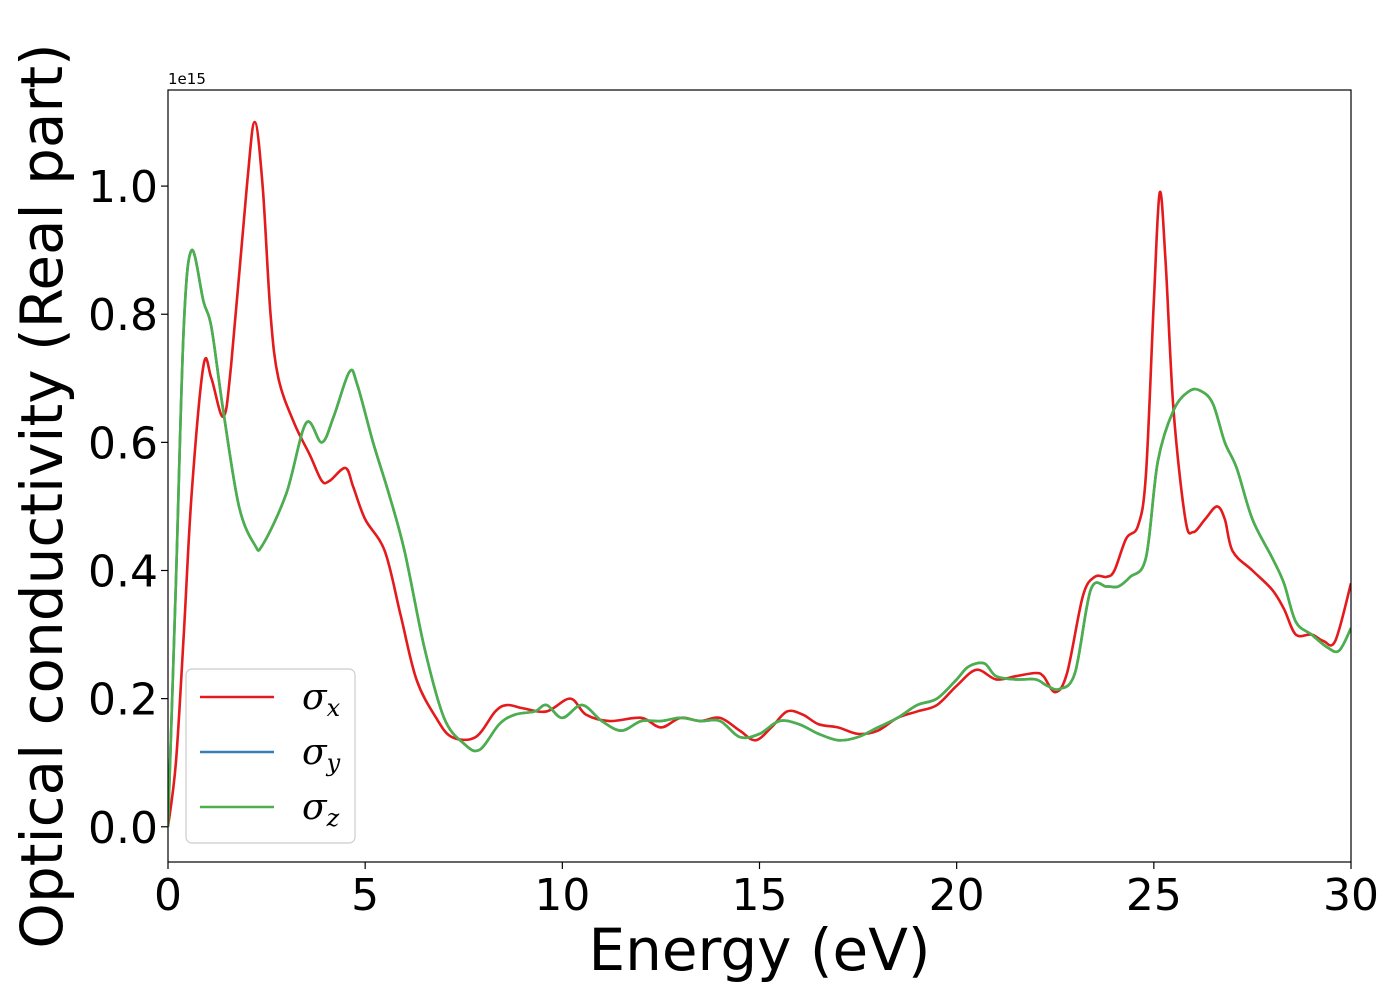 The width and height of the screenshot is (1400, 1000). I want to click on y-offset-label: 1e15, so click(187, 79).